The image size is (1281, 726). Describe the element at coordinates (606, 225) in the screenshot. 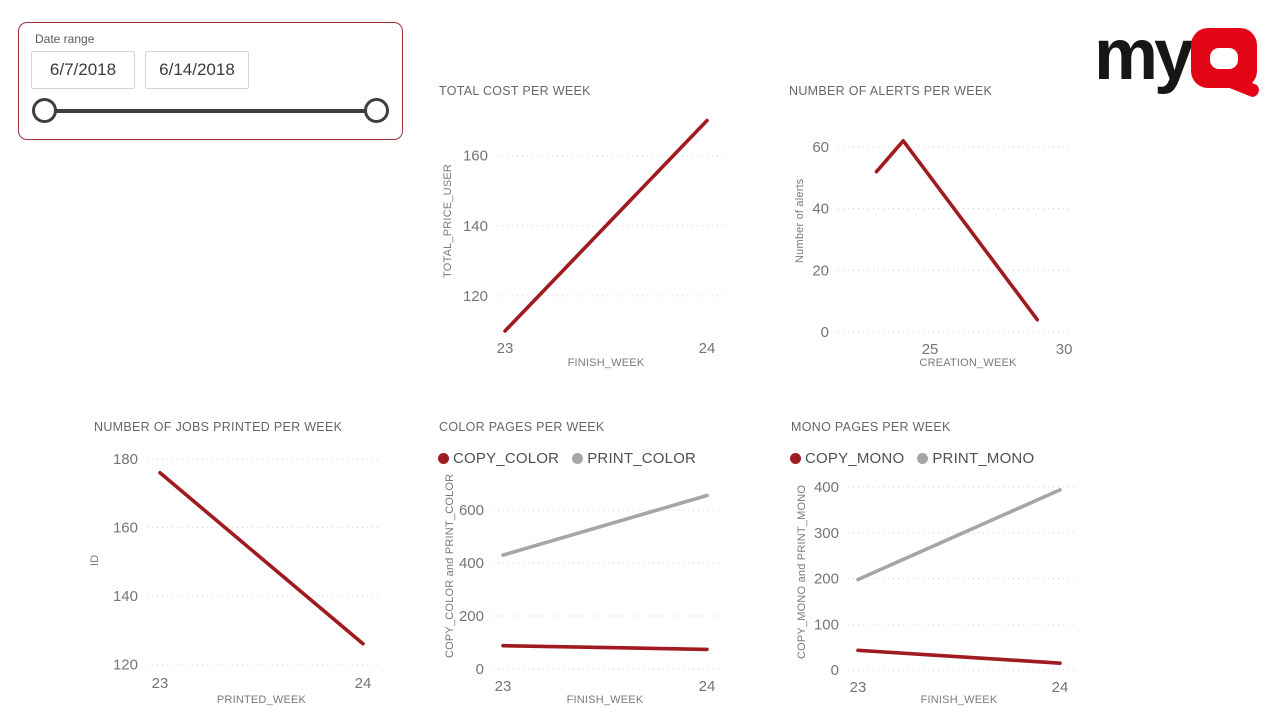

I see `series-line-TOTAL_PRICE_USER` at that location.